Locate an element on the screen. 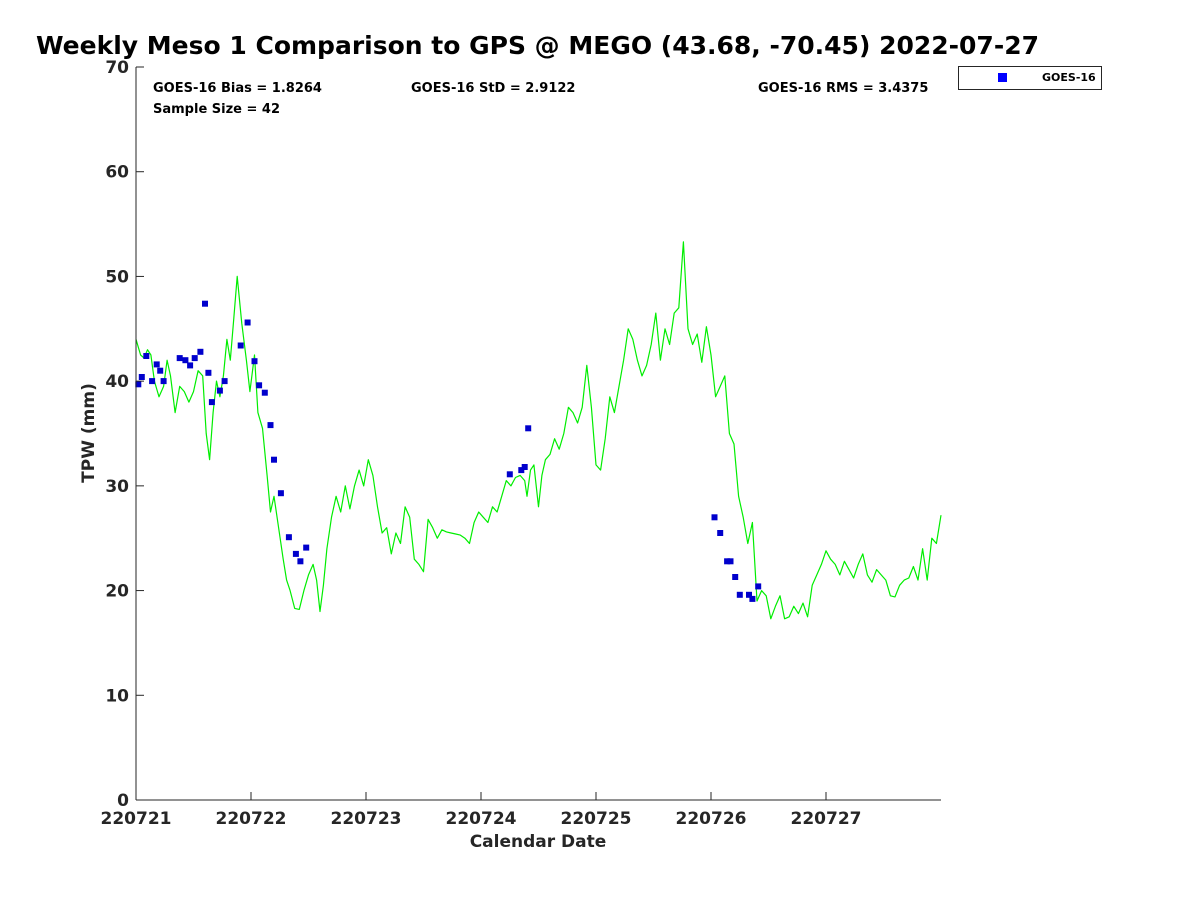  y-tick-label: 0 is located at coordinates (123, 801).